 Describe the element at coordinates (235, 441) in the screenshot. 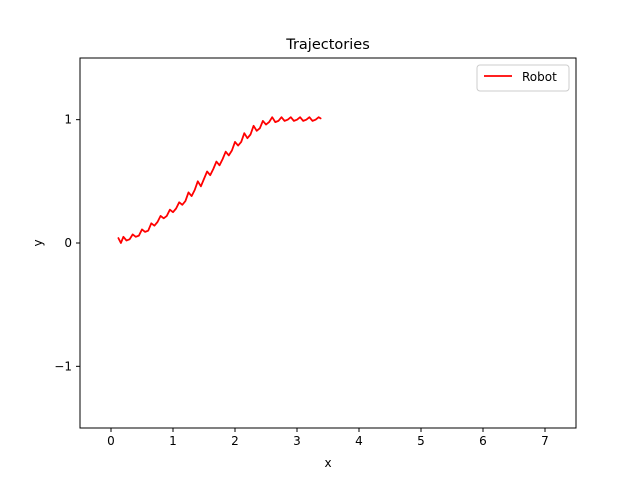

I see `x-tick-label: 2` at that location.